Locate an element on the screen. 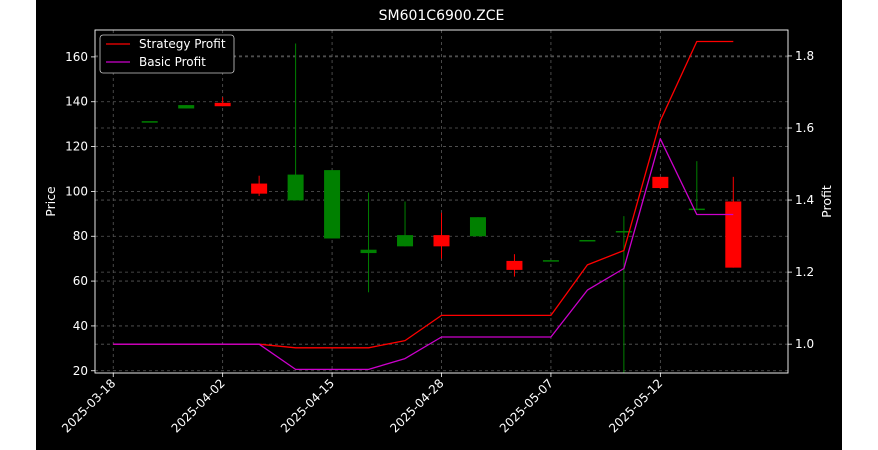  left-tick-label: 20 is located at coordinates (80, 371).